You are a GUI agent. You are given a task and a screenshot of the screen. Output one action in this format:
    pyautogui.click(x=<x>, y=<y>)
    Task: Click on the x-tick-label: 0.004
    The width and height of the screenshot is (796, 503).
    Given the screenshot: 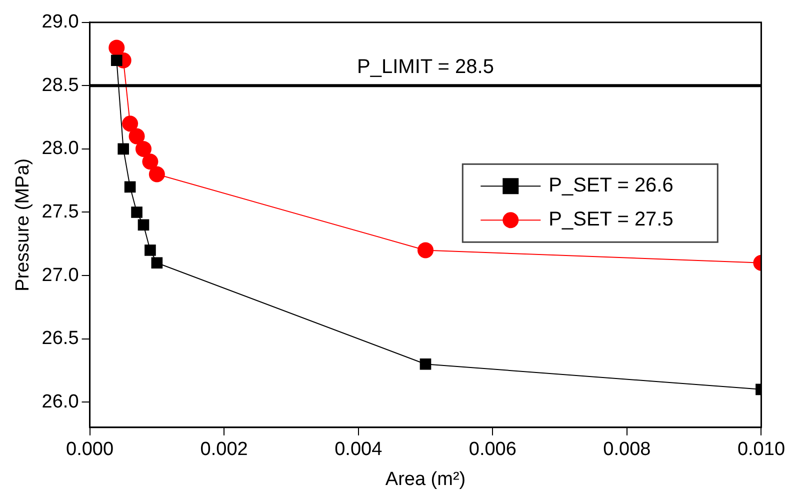 What is the action you would take?
    pyautogui.click(x=358, y=449)
    